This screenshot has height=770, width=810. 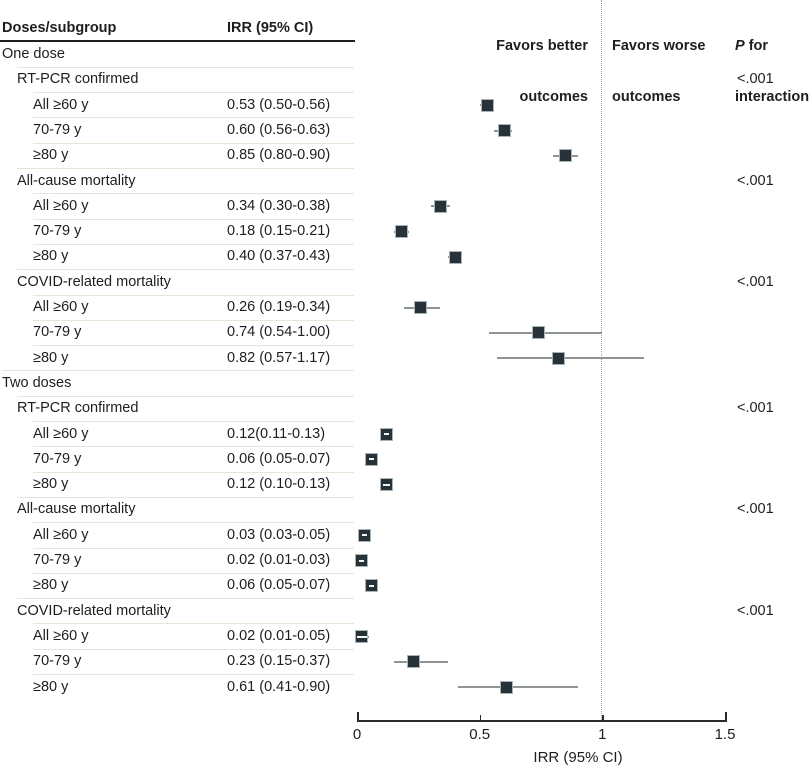 I want to click on irr-value: 0.82 (0.57-1.17), so click(x=279, y=357).